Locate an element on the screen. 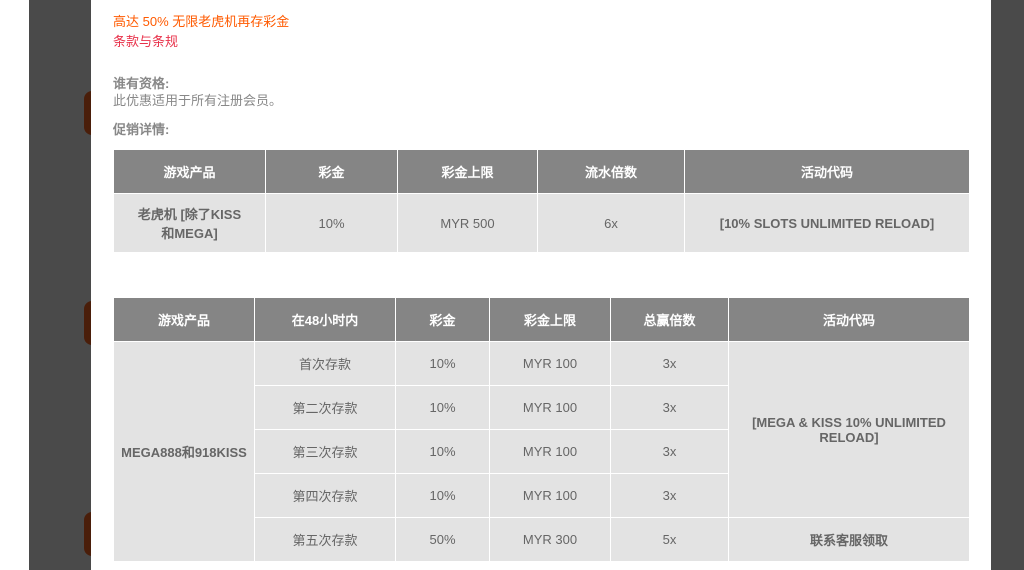 This screenshot has width=1024, height=570. eligibility-text: 此优惠适用于所有注册会员。 is located at coordinates (198, 100).